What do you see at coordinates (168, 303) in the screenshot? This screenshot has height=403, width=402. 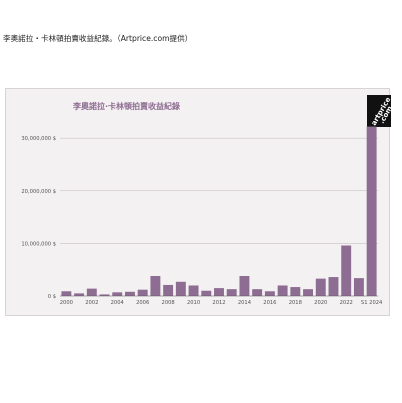 I see `x-tick-label: 2008` at bounding box center [168, 303].